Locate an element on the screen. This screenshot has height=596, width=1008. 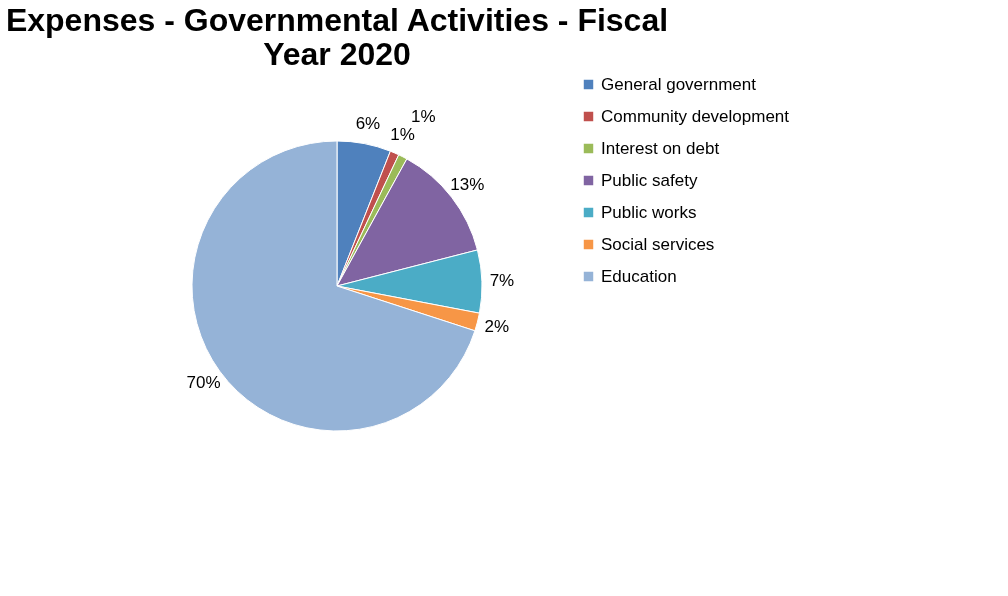
data-label: 13% is located at coordinates (467, 184).